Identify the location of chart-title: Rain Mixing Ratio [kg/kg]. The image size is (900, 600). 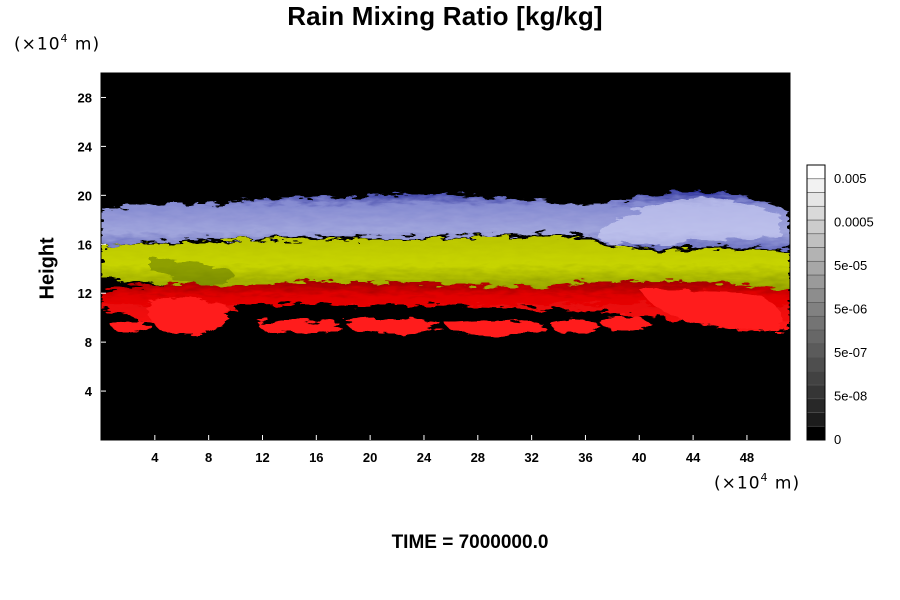
(445, 16).